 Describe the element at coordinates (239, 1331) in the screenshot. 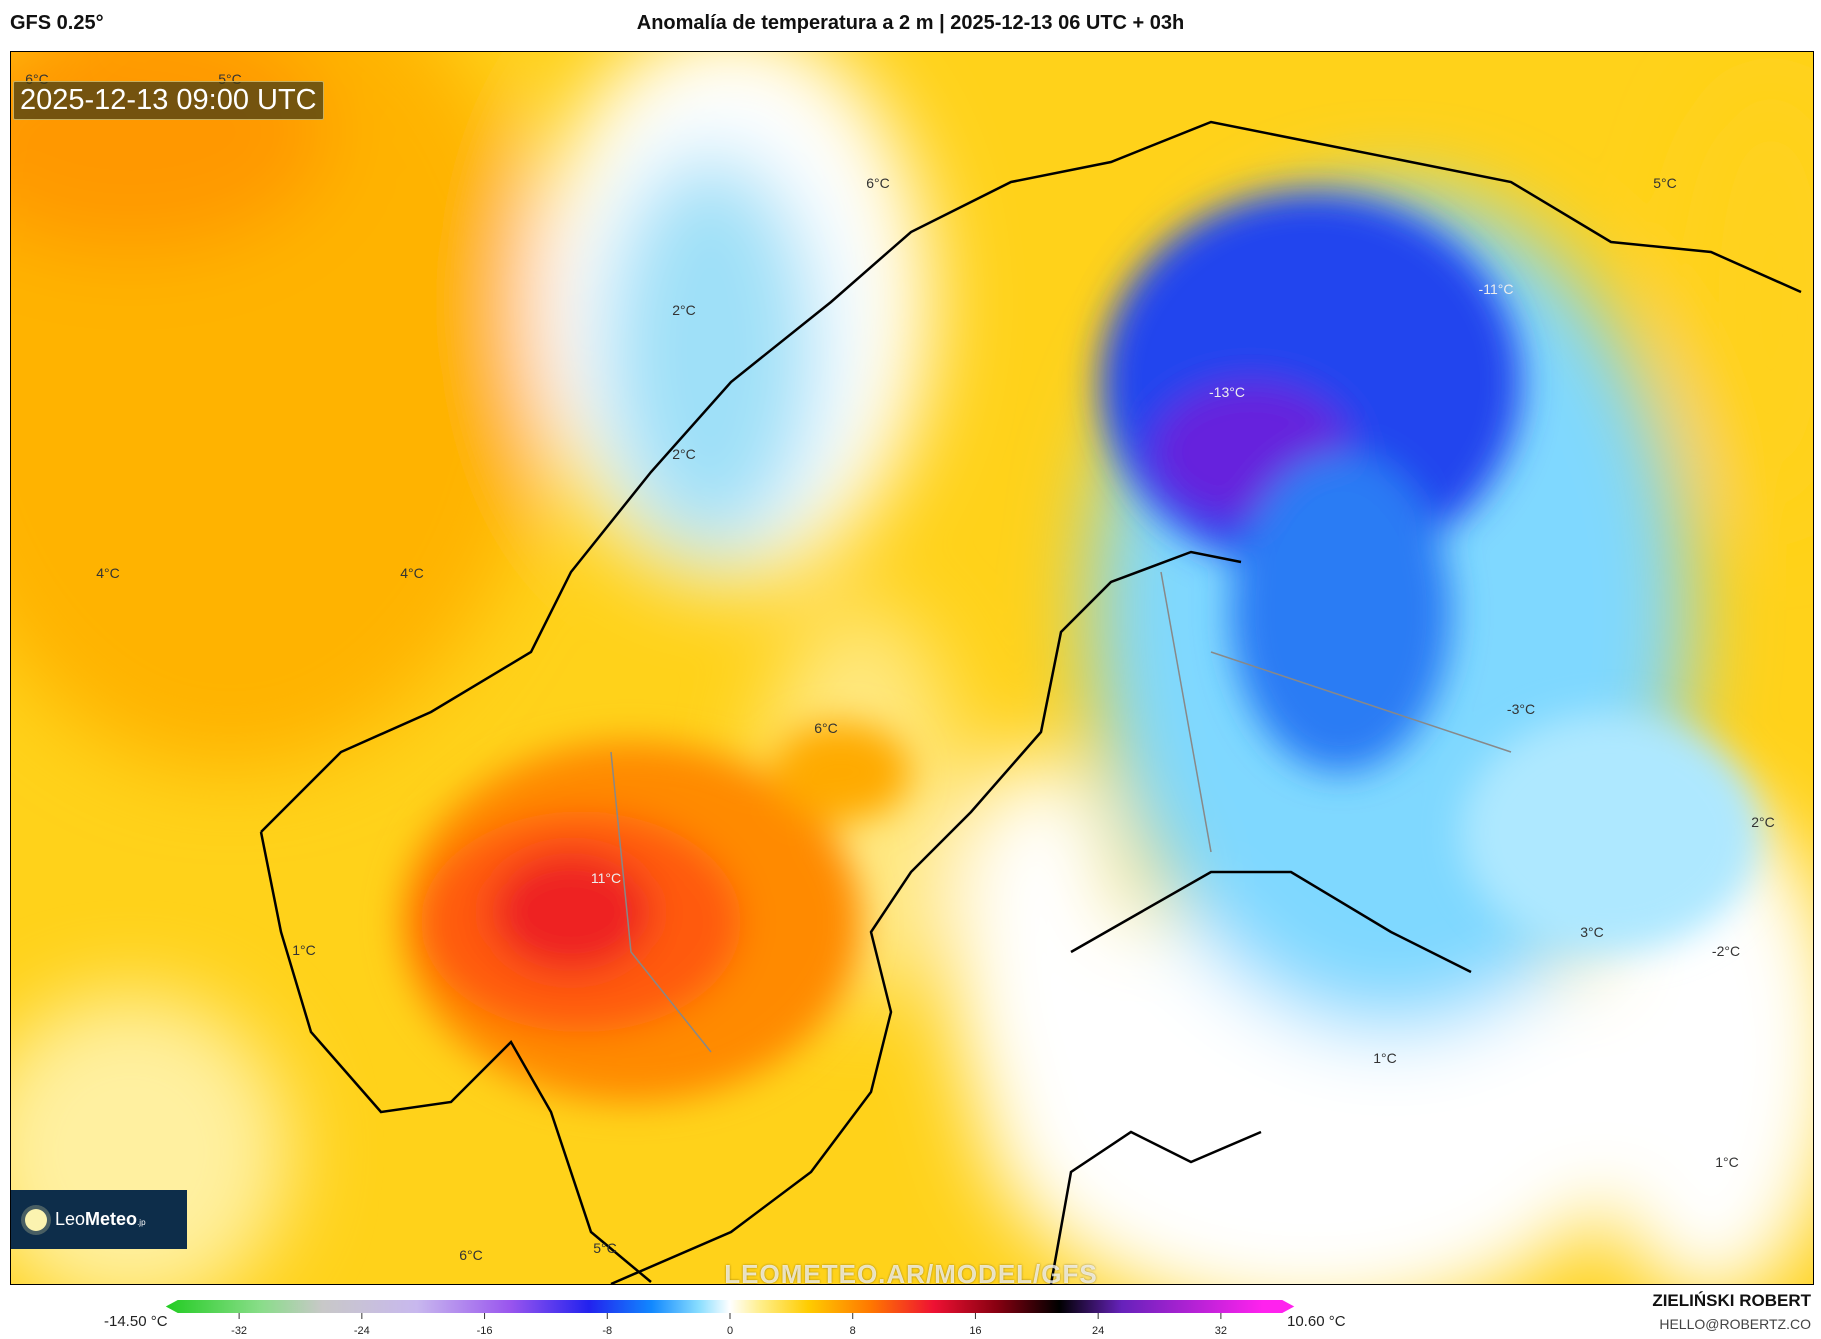

I see `colorbar-tick-label: -32` at that location.